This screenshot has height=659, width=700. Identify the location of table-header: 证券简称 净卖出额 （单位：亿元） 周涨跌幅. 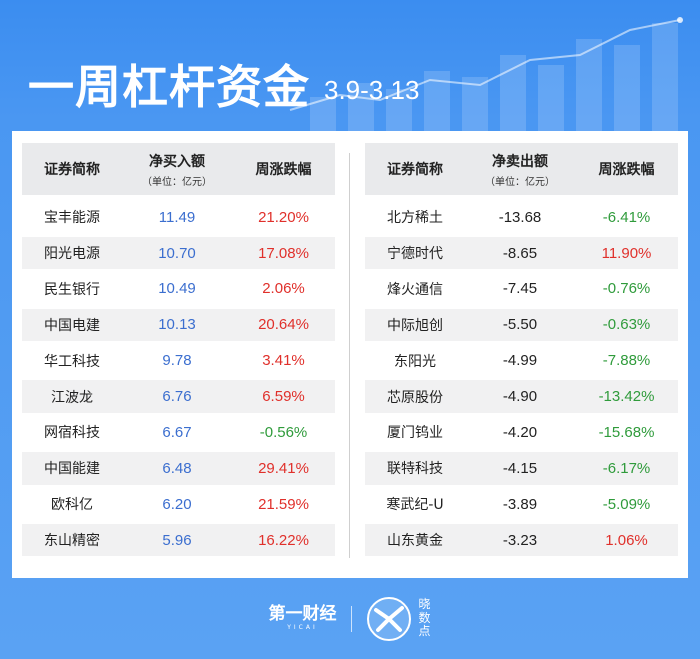
(521, 169).